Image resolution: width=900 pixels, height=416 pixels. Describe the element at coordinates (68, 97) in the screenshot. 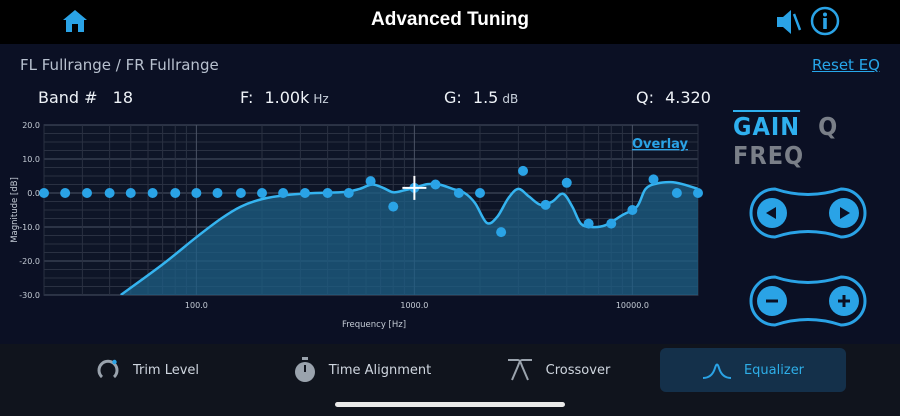

I see `band-label: Band #` at that location.